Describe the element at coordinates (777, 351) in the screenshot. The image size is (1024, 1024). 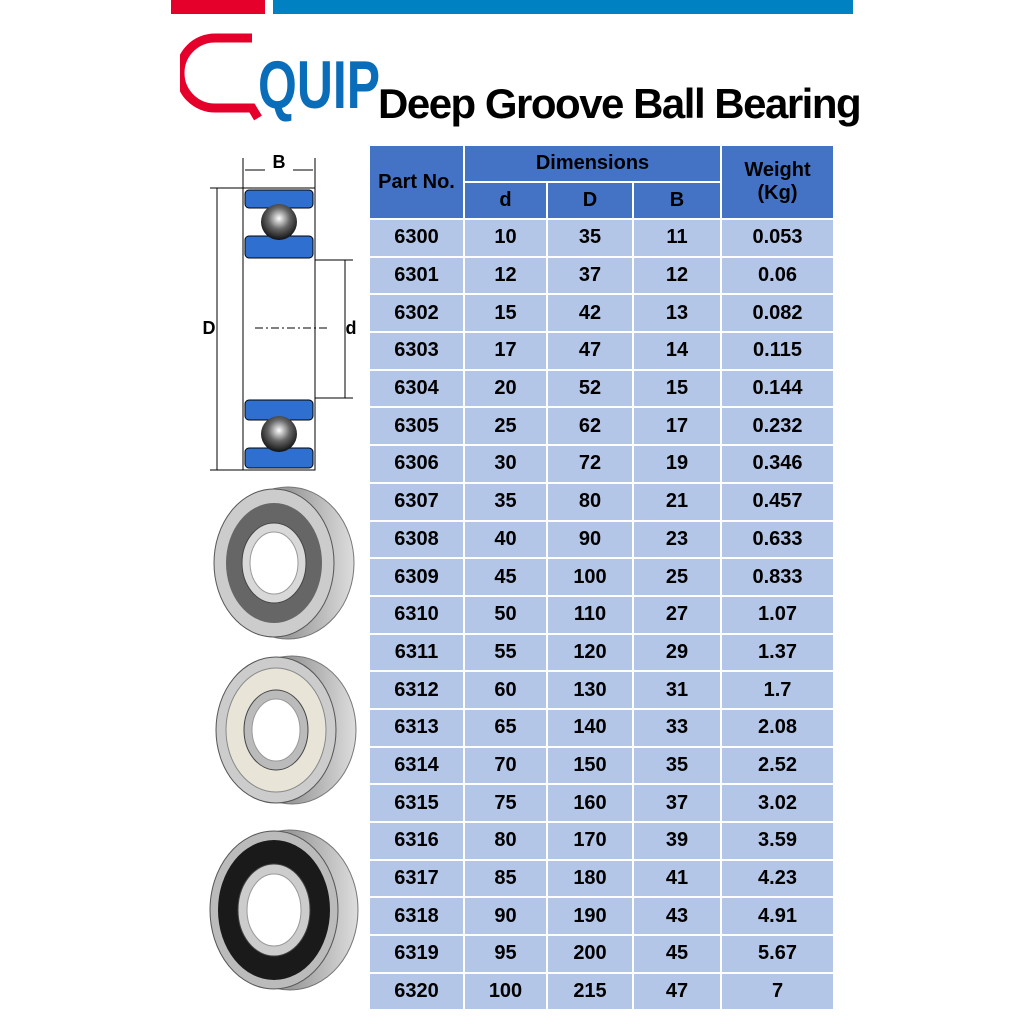
I see `cell-weight: 0.115` at that location.